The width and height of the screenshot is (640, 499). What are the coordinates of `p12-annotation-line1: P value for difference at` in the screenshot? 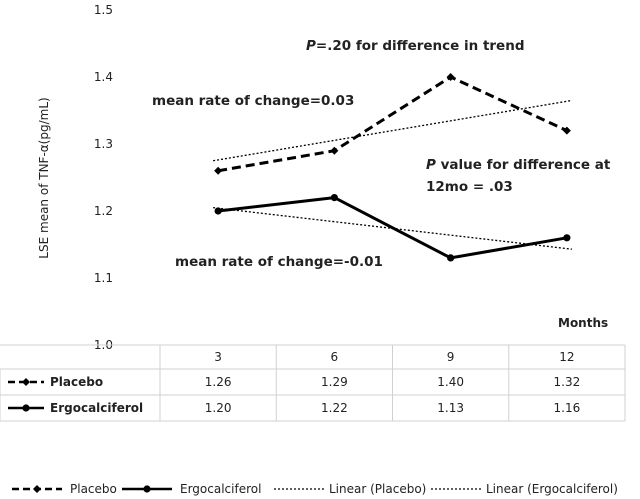 It's located at (518, 165).